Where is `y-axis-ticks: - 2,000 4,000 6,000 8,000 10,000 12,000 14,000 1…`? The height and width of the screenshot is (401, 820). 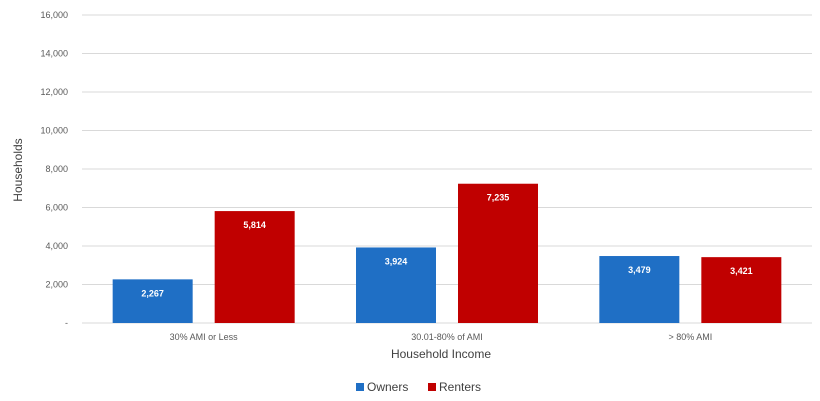 y-axis-ticks: - 2,000 4,000 6,000 8,000 10,000 12,000 14,000 1… is located at coordinates (54, 169).